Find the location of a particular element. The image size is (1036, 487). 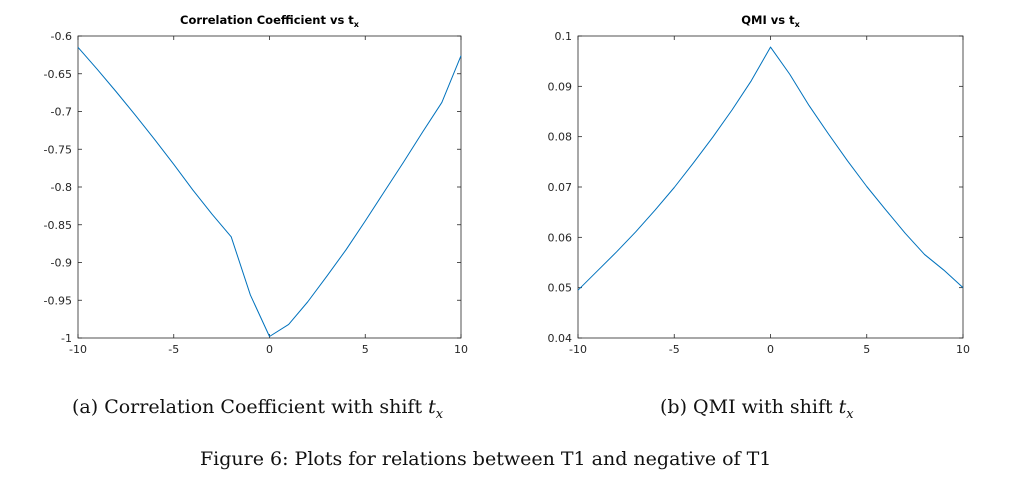

qmi-ytick-label: 0.09 is located at coordinates (560, 86).